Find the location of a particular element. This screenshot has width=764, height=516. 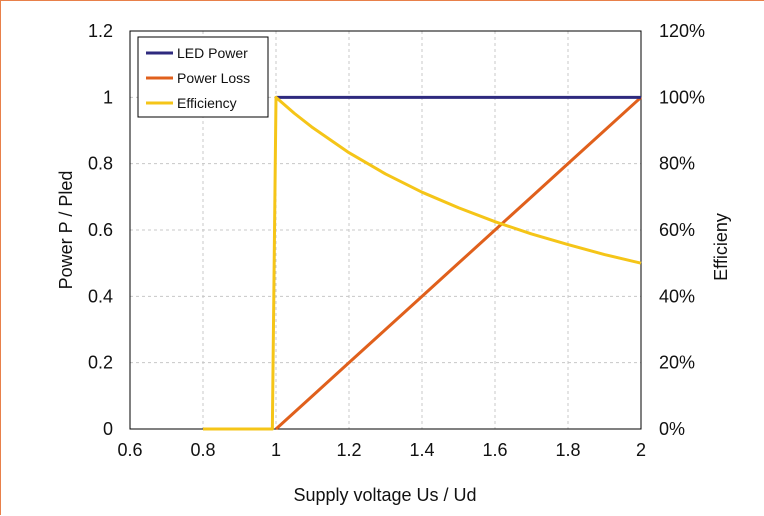

y-tick-label: 0.8 is located at coordinates (100, 164).